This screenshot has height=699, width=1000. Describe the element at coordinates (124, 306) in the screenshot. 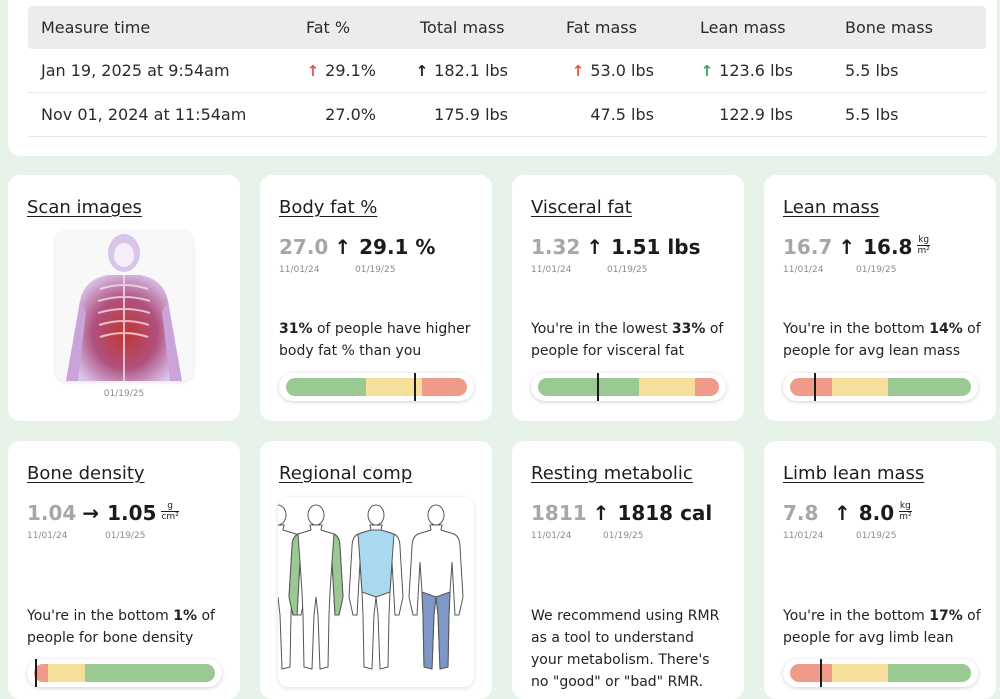

I see `body-scan-image` at that location.